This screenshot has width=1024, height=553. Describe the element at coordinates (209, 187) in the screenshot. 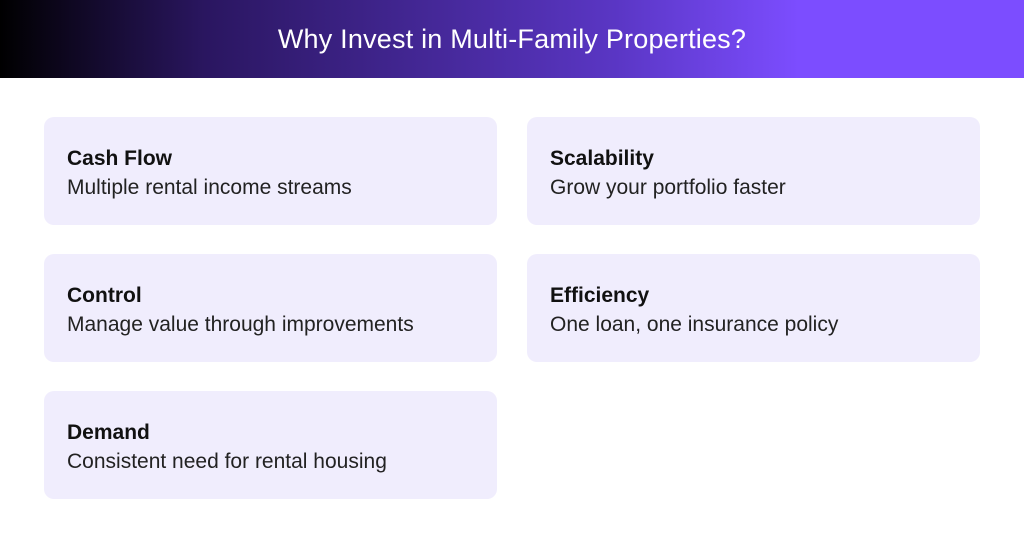

I see `card-description: Multiple rental income streams` at that location.